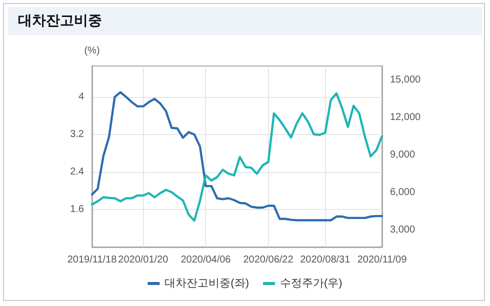 The width and height of the screenshot is (490, 306). I want to click on y-tick-label: 2.4, so click(77, 172).